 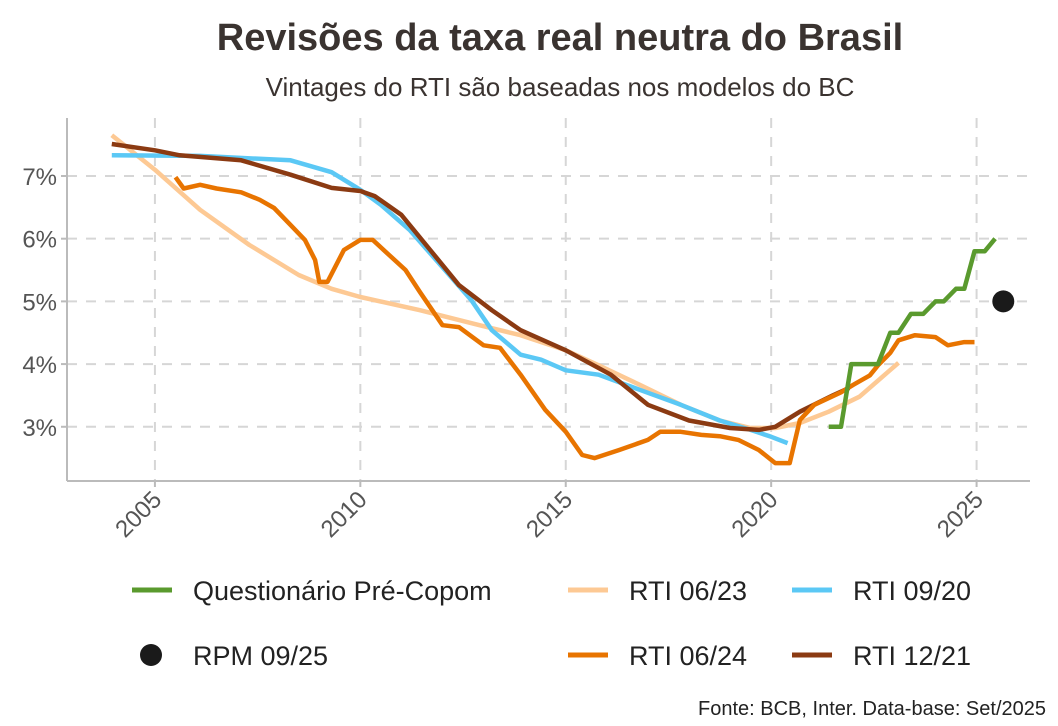 What do you see at coordinates (560, 38) in the screenshot?
I see `chart-title: Revisões da taxa real neutra do Brasil` at bounding box center [560, 38].